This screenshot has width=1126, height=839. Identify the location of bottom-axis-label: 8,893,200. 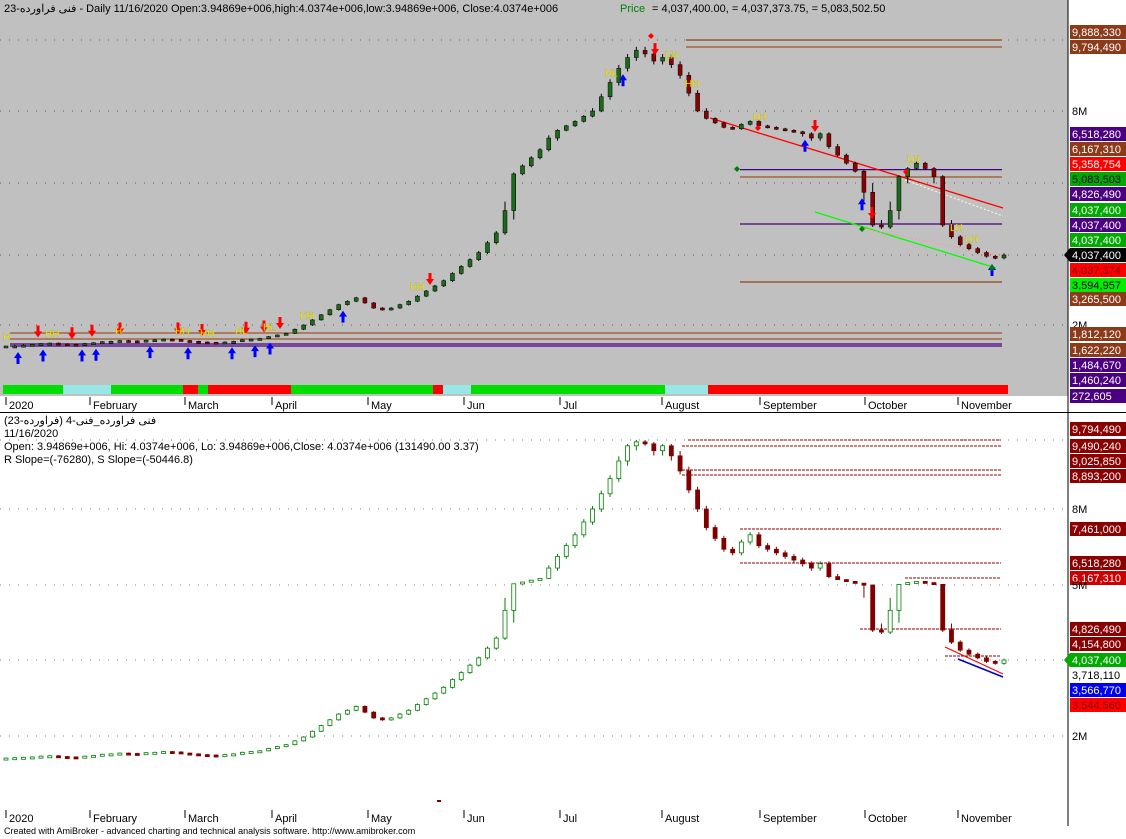
(1096, 477).